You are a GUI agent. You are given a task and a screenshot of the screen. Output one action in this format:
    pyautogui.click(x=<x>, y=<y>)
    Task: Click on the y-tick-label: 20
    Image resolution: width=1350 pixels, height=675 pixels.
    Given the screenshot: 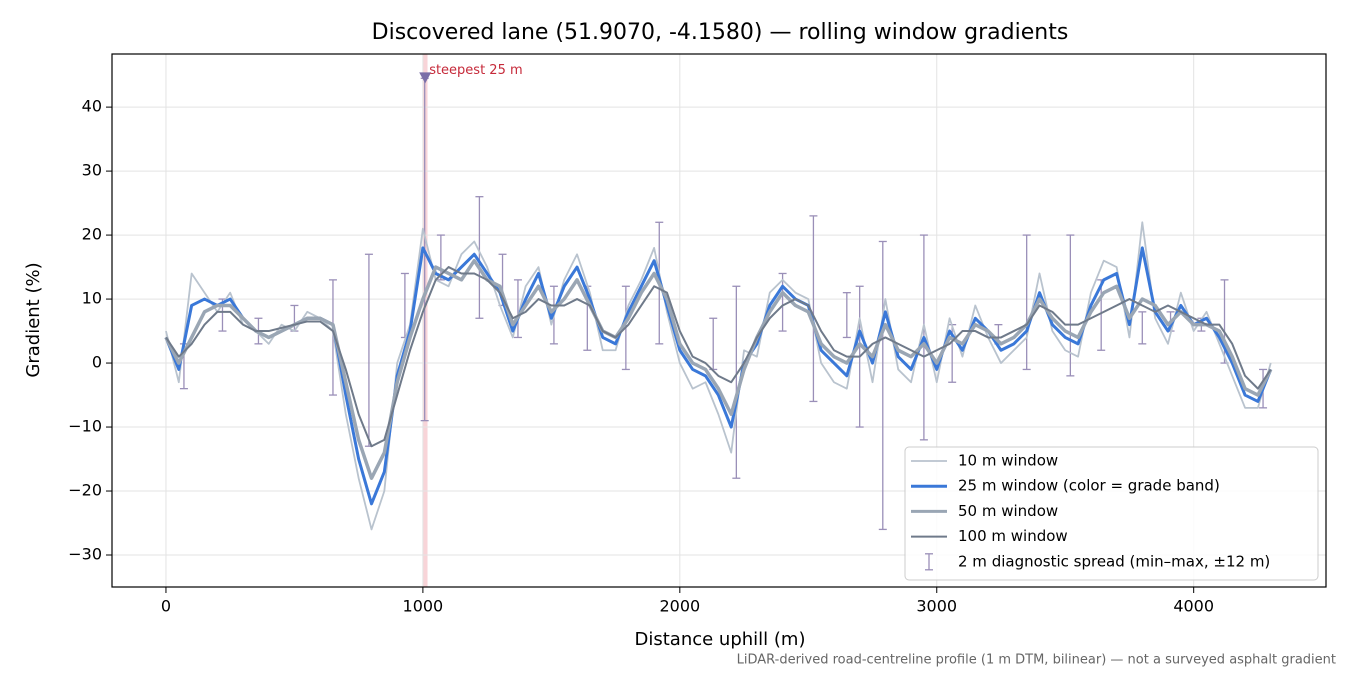 What is the action you would take?
    pyautogui.click(x=92, y=234)
    